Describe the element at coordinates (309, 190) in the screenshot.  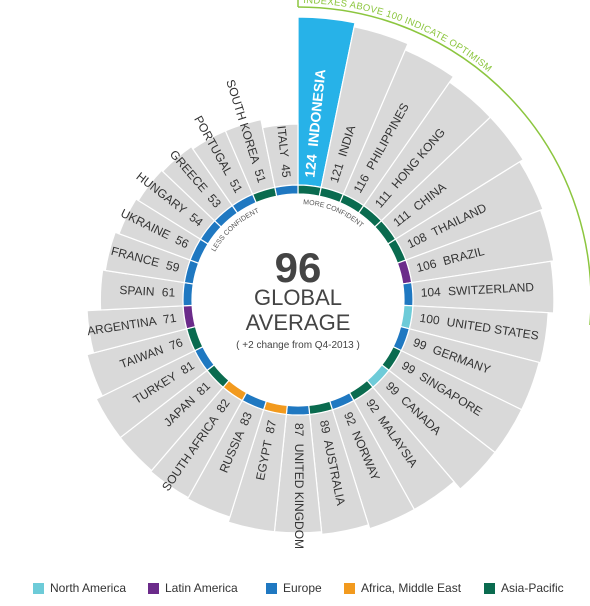
I see `region-segment-indonesia` at that location.